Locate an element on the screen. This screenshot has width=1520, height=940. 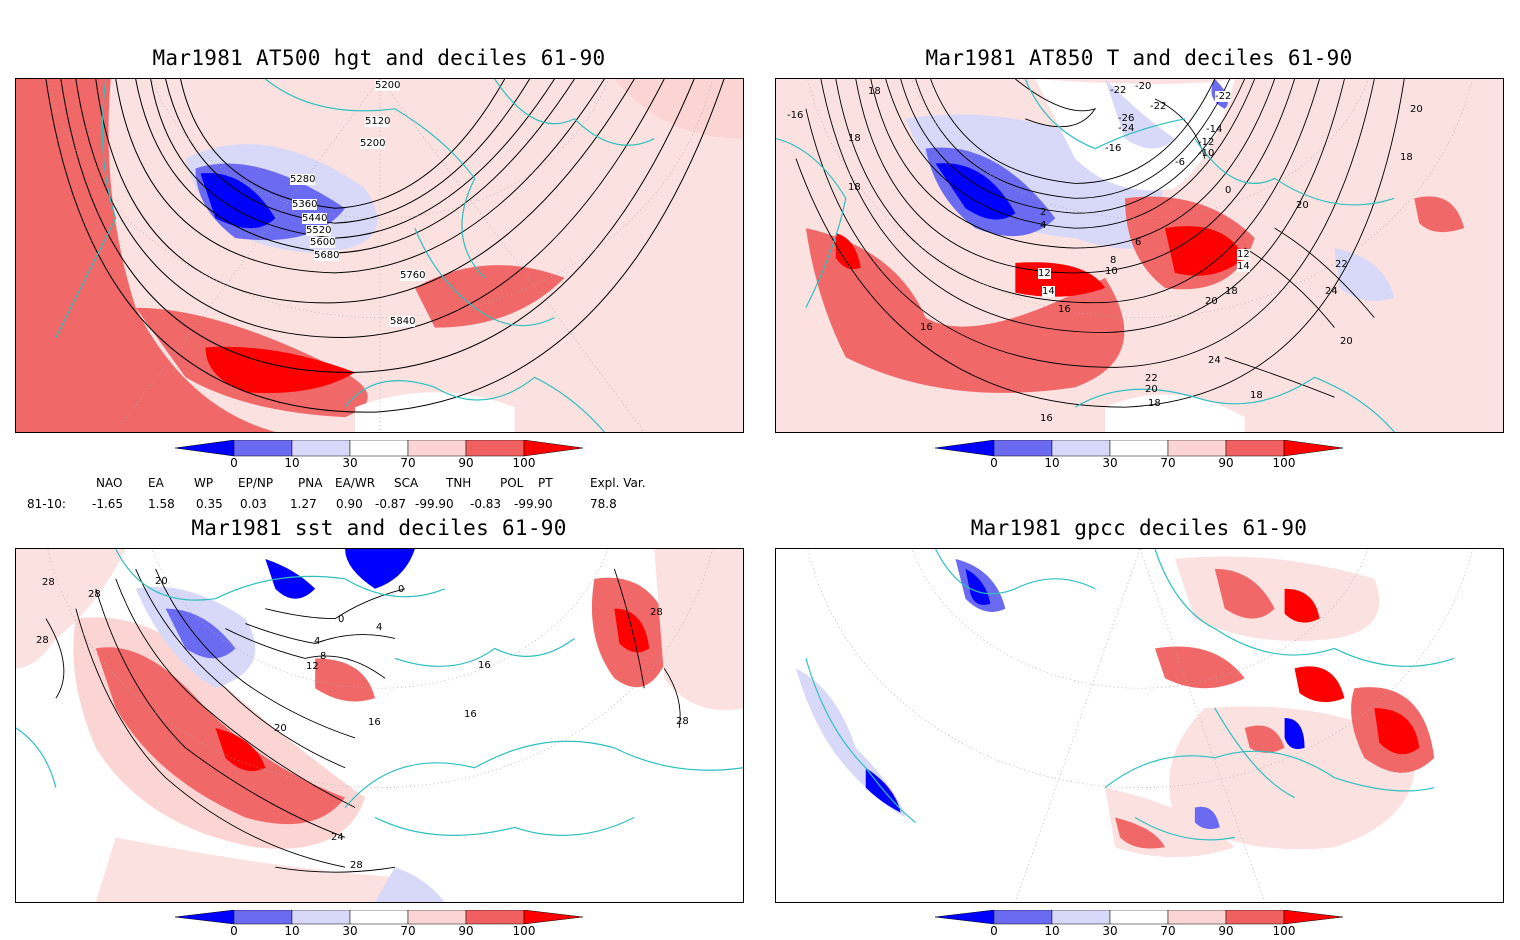
index-row-label: 81-10: is located at coordinates (46, 504).